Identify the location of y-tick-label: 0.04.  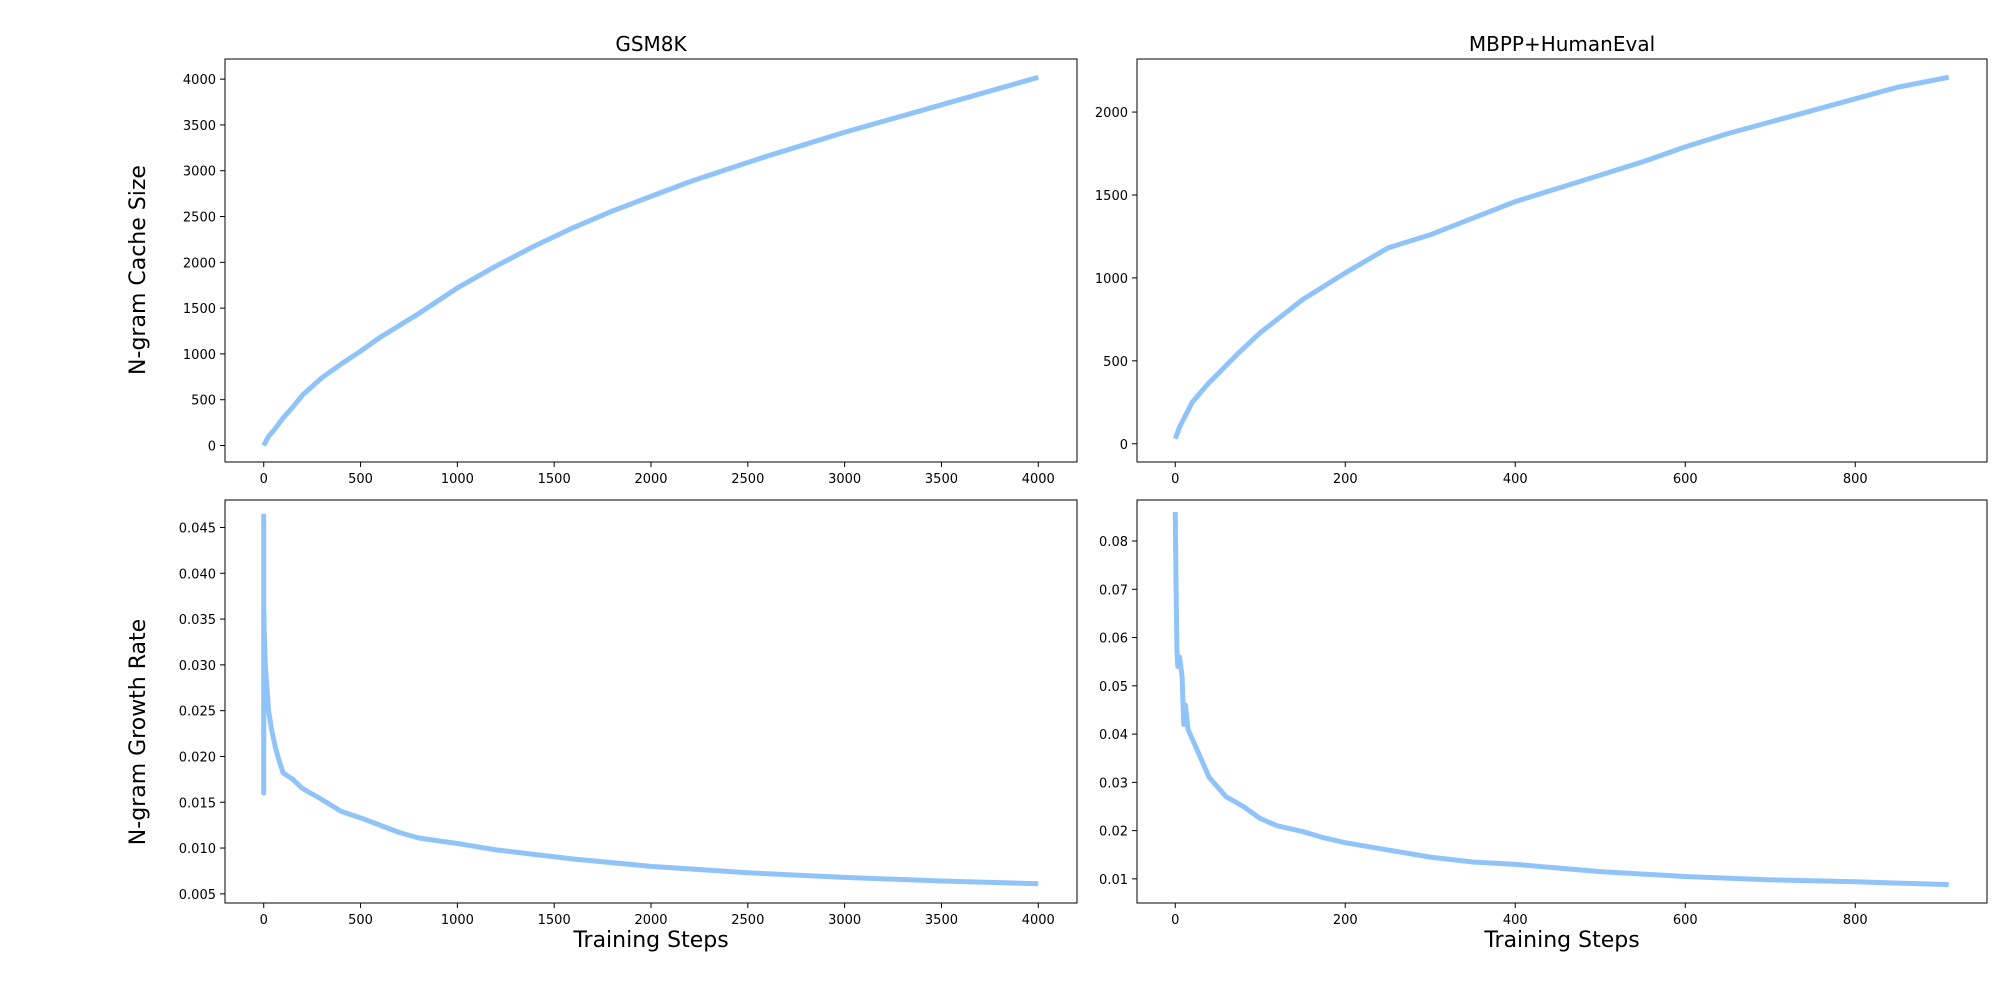
(1113, 735).